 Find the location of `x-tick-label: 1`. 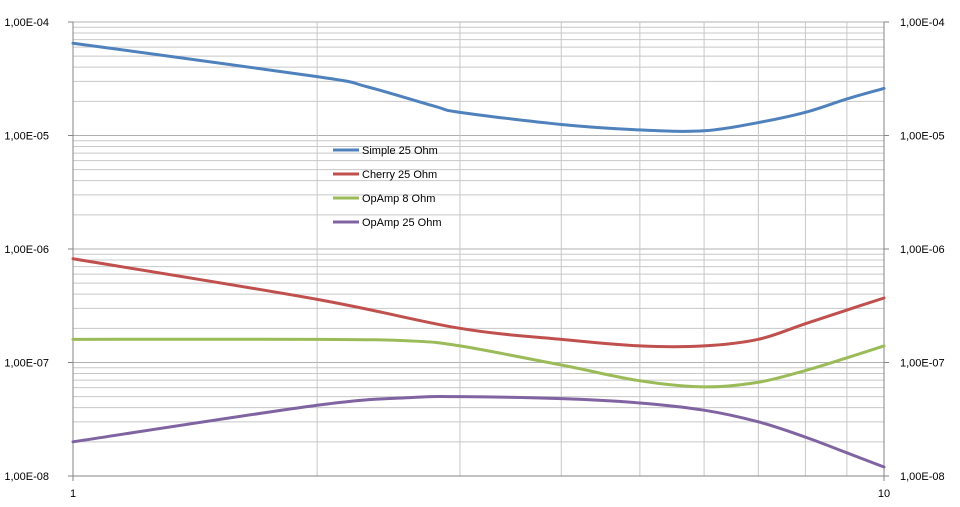

x-tick-label: 1 is located at coordinates (73, 494).